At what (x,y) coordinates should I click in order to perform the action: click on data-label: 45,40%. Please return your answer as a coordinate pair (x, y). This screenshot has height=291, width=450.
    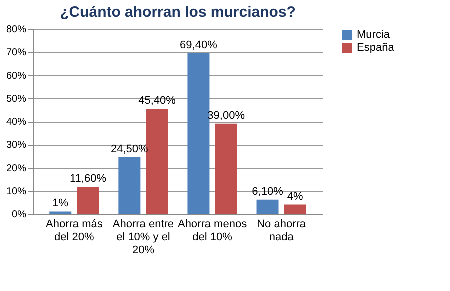
    Looking at the image, I should click on (157, 101).